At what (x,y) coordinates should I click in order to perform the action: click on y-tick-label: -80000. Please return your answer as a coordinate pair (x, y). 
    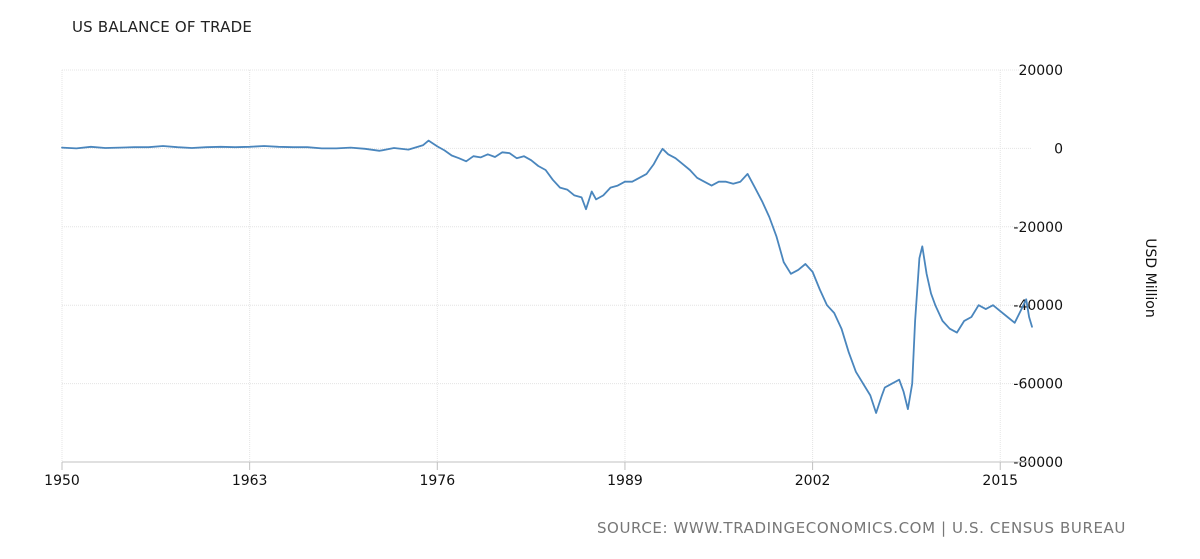
    Looking at the image, I should click on (1038, 463).